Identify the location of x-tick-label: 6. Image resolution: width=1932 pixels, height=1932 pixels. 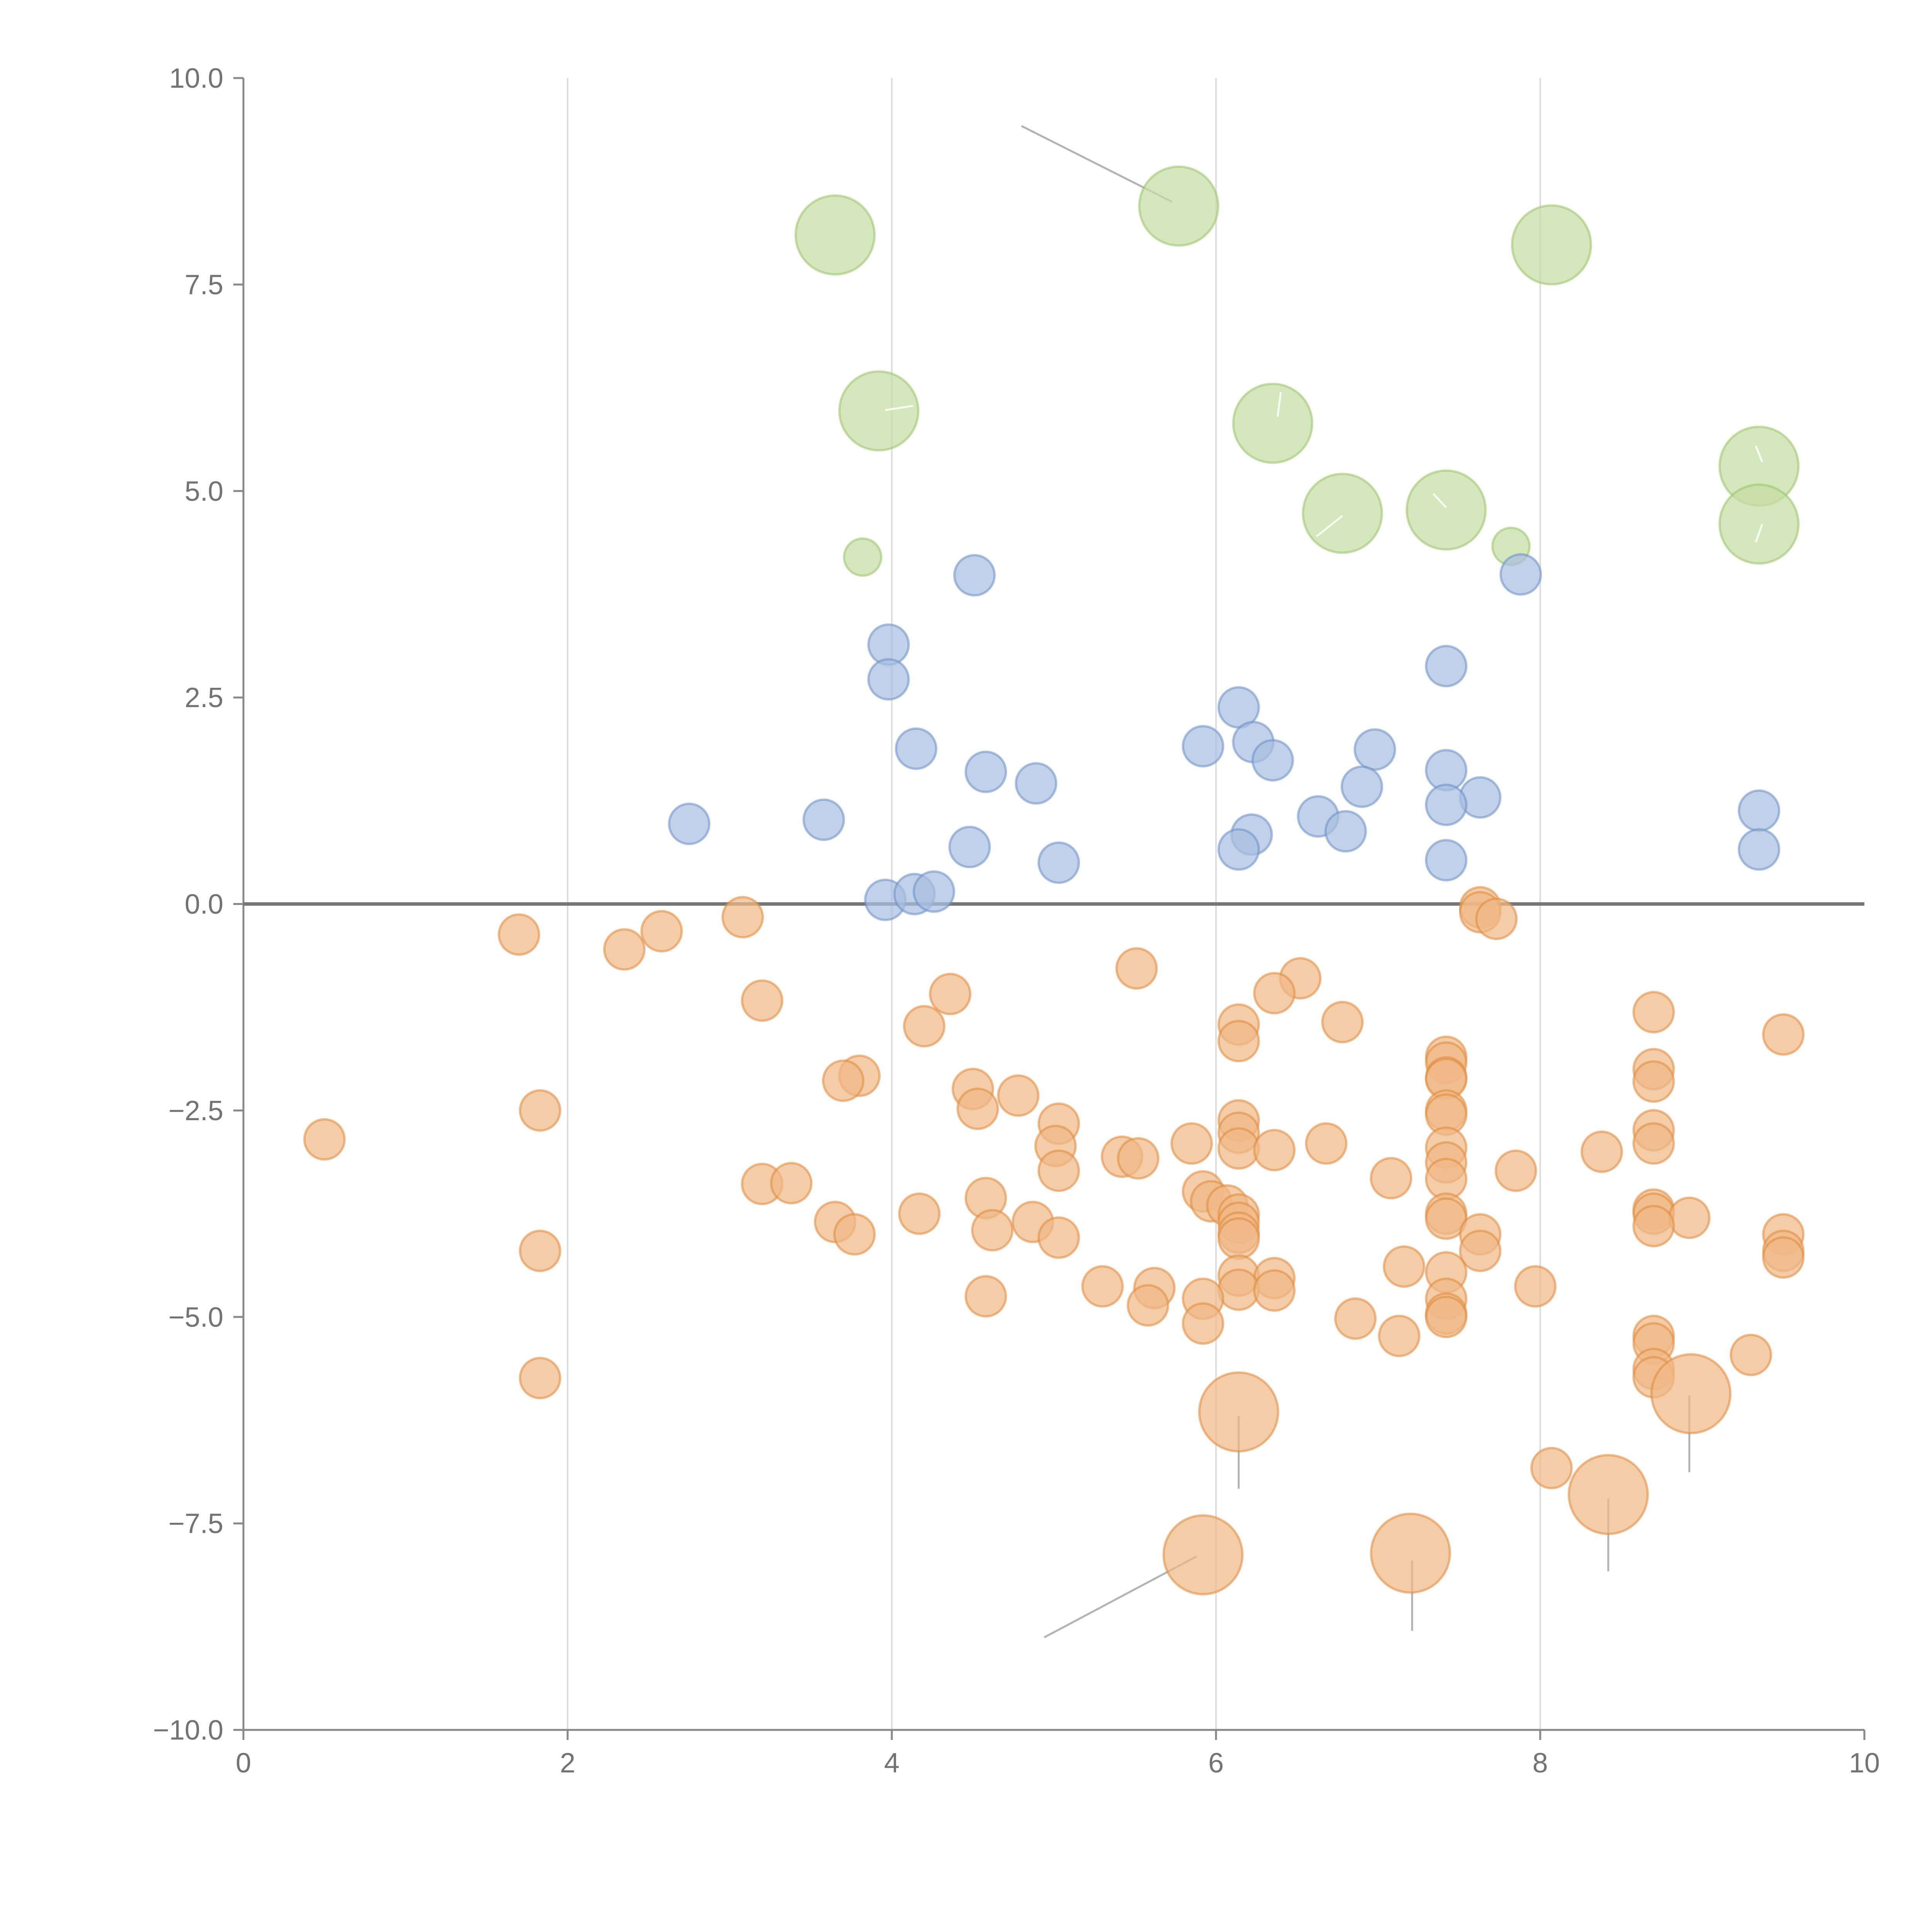
(1216, 1764).